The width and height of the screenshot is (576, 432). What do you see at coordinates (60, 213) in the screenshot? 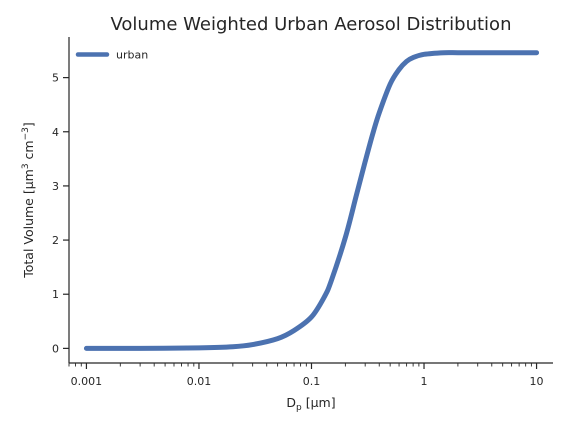
I see `y-ticks: 0 1 2 3 4 5` at bounding box center [60, 213].